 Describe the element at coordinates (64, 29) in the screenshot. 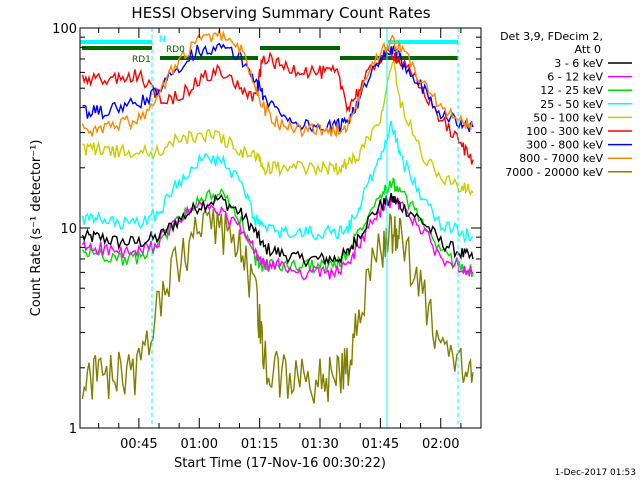

I see `y-tick-label: 100` at that location.